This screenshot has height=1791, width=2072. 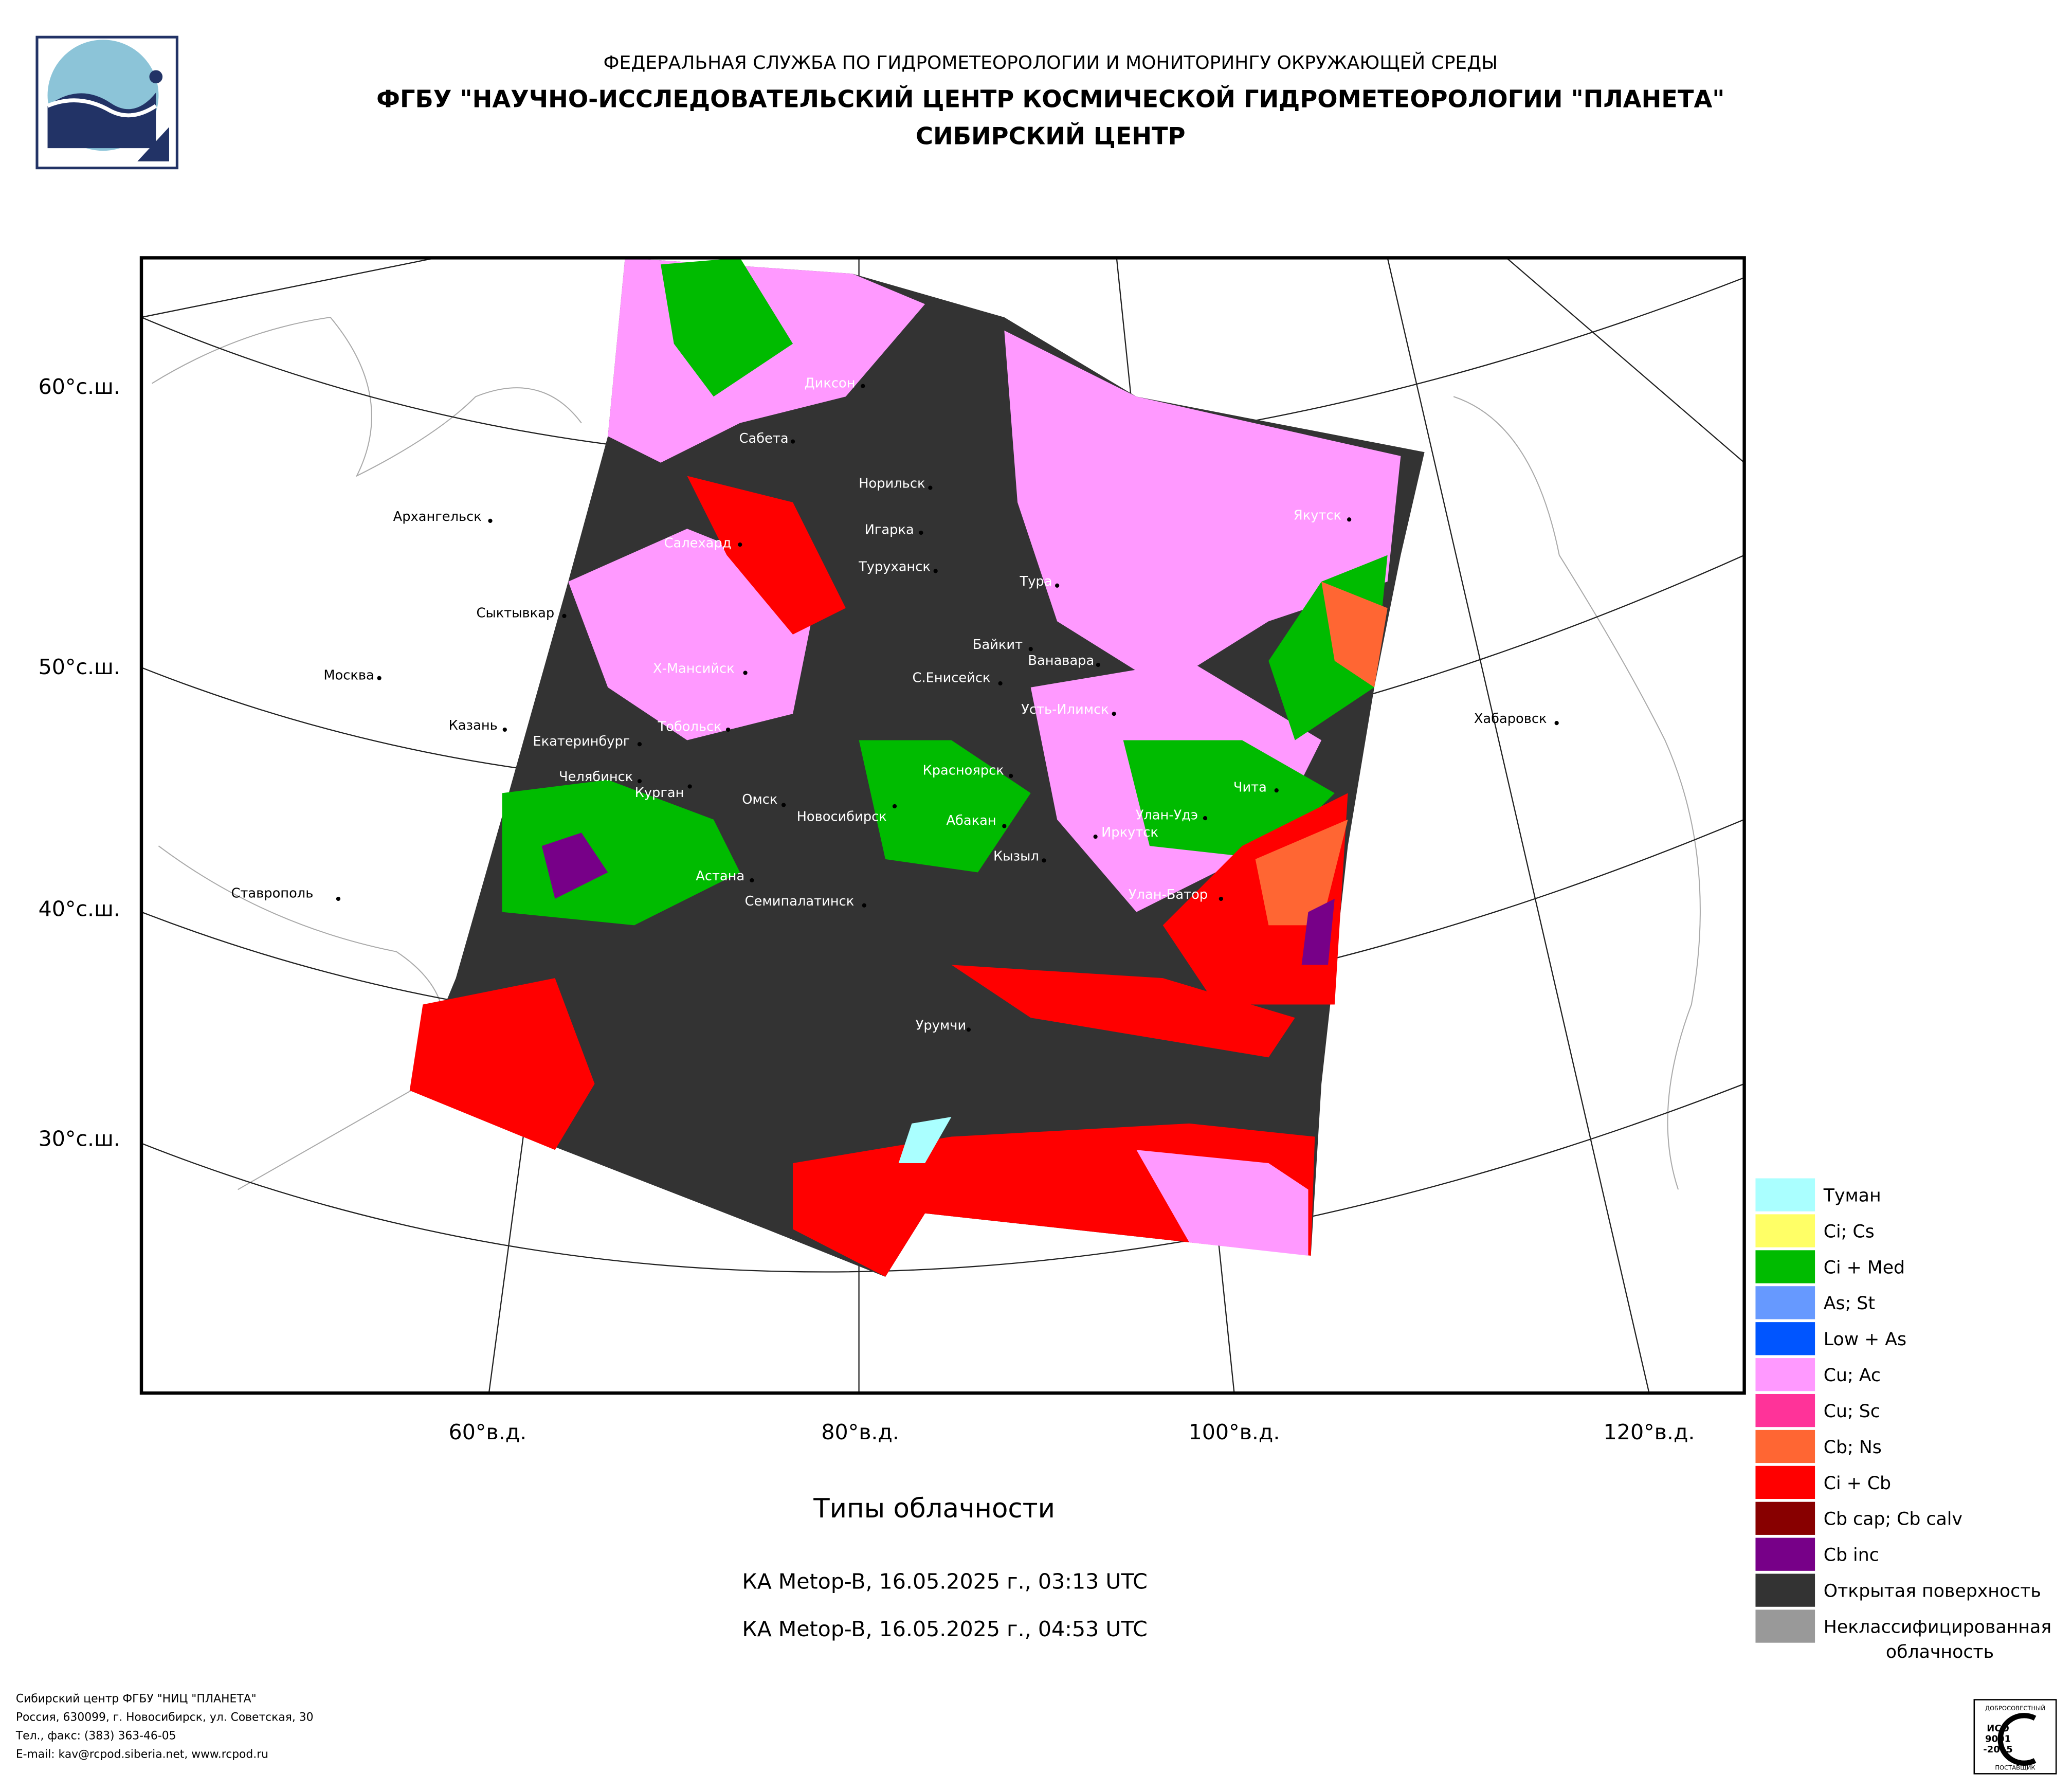 What do you see at coordinates (764, 439) in the screenshot?
I see `city-label: Сабета` at bounding box center [764, 439].